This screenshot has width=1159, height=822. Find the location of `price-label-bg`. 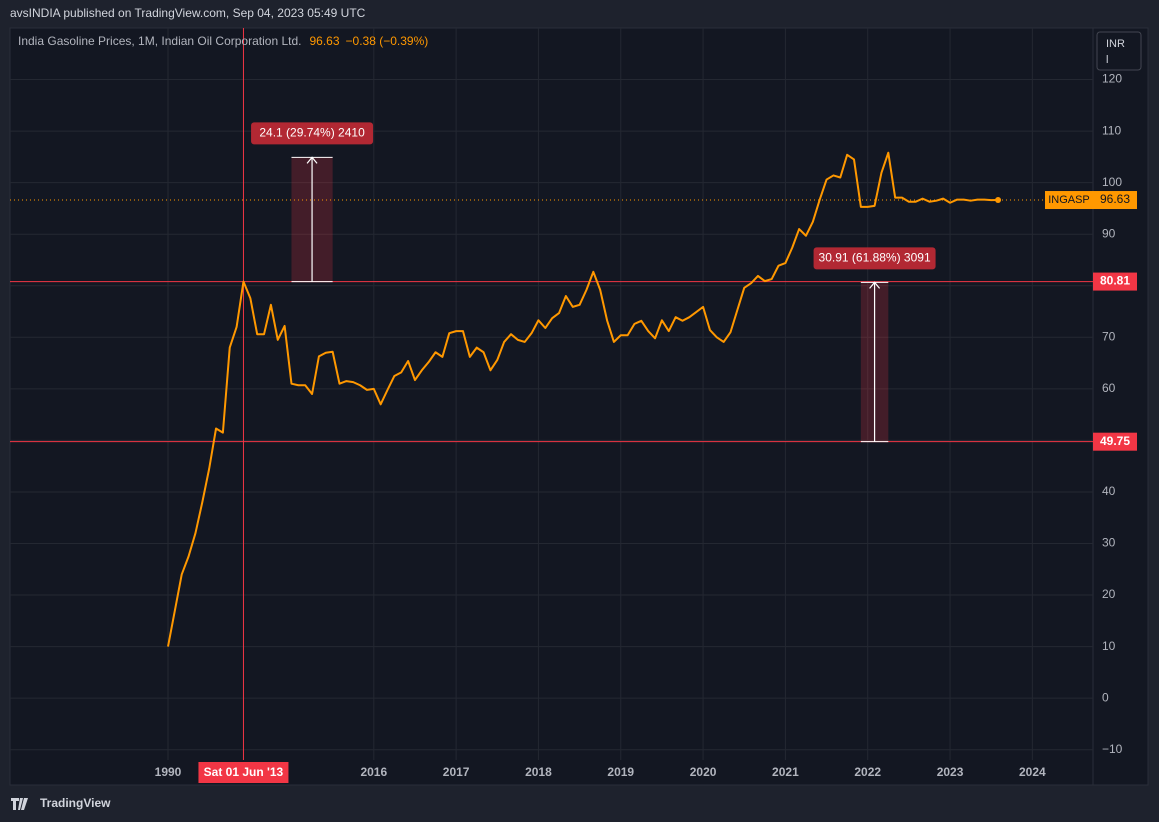

price-label-bg is located at coordinates (1115, 200).